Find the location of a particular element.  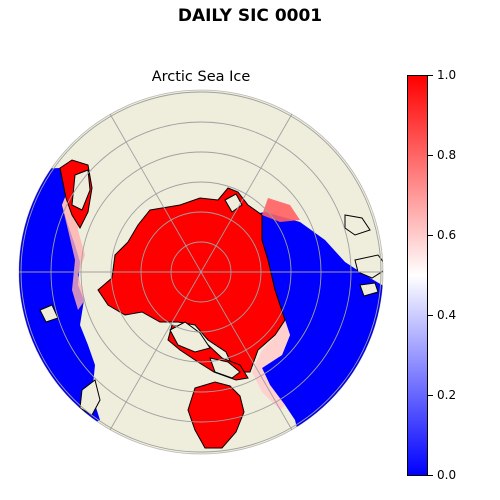

colorbar is located at coordinates (417, 275).